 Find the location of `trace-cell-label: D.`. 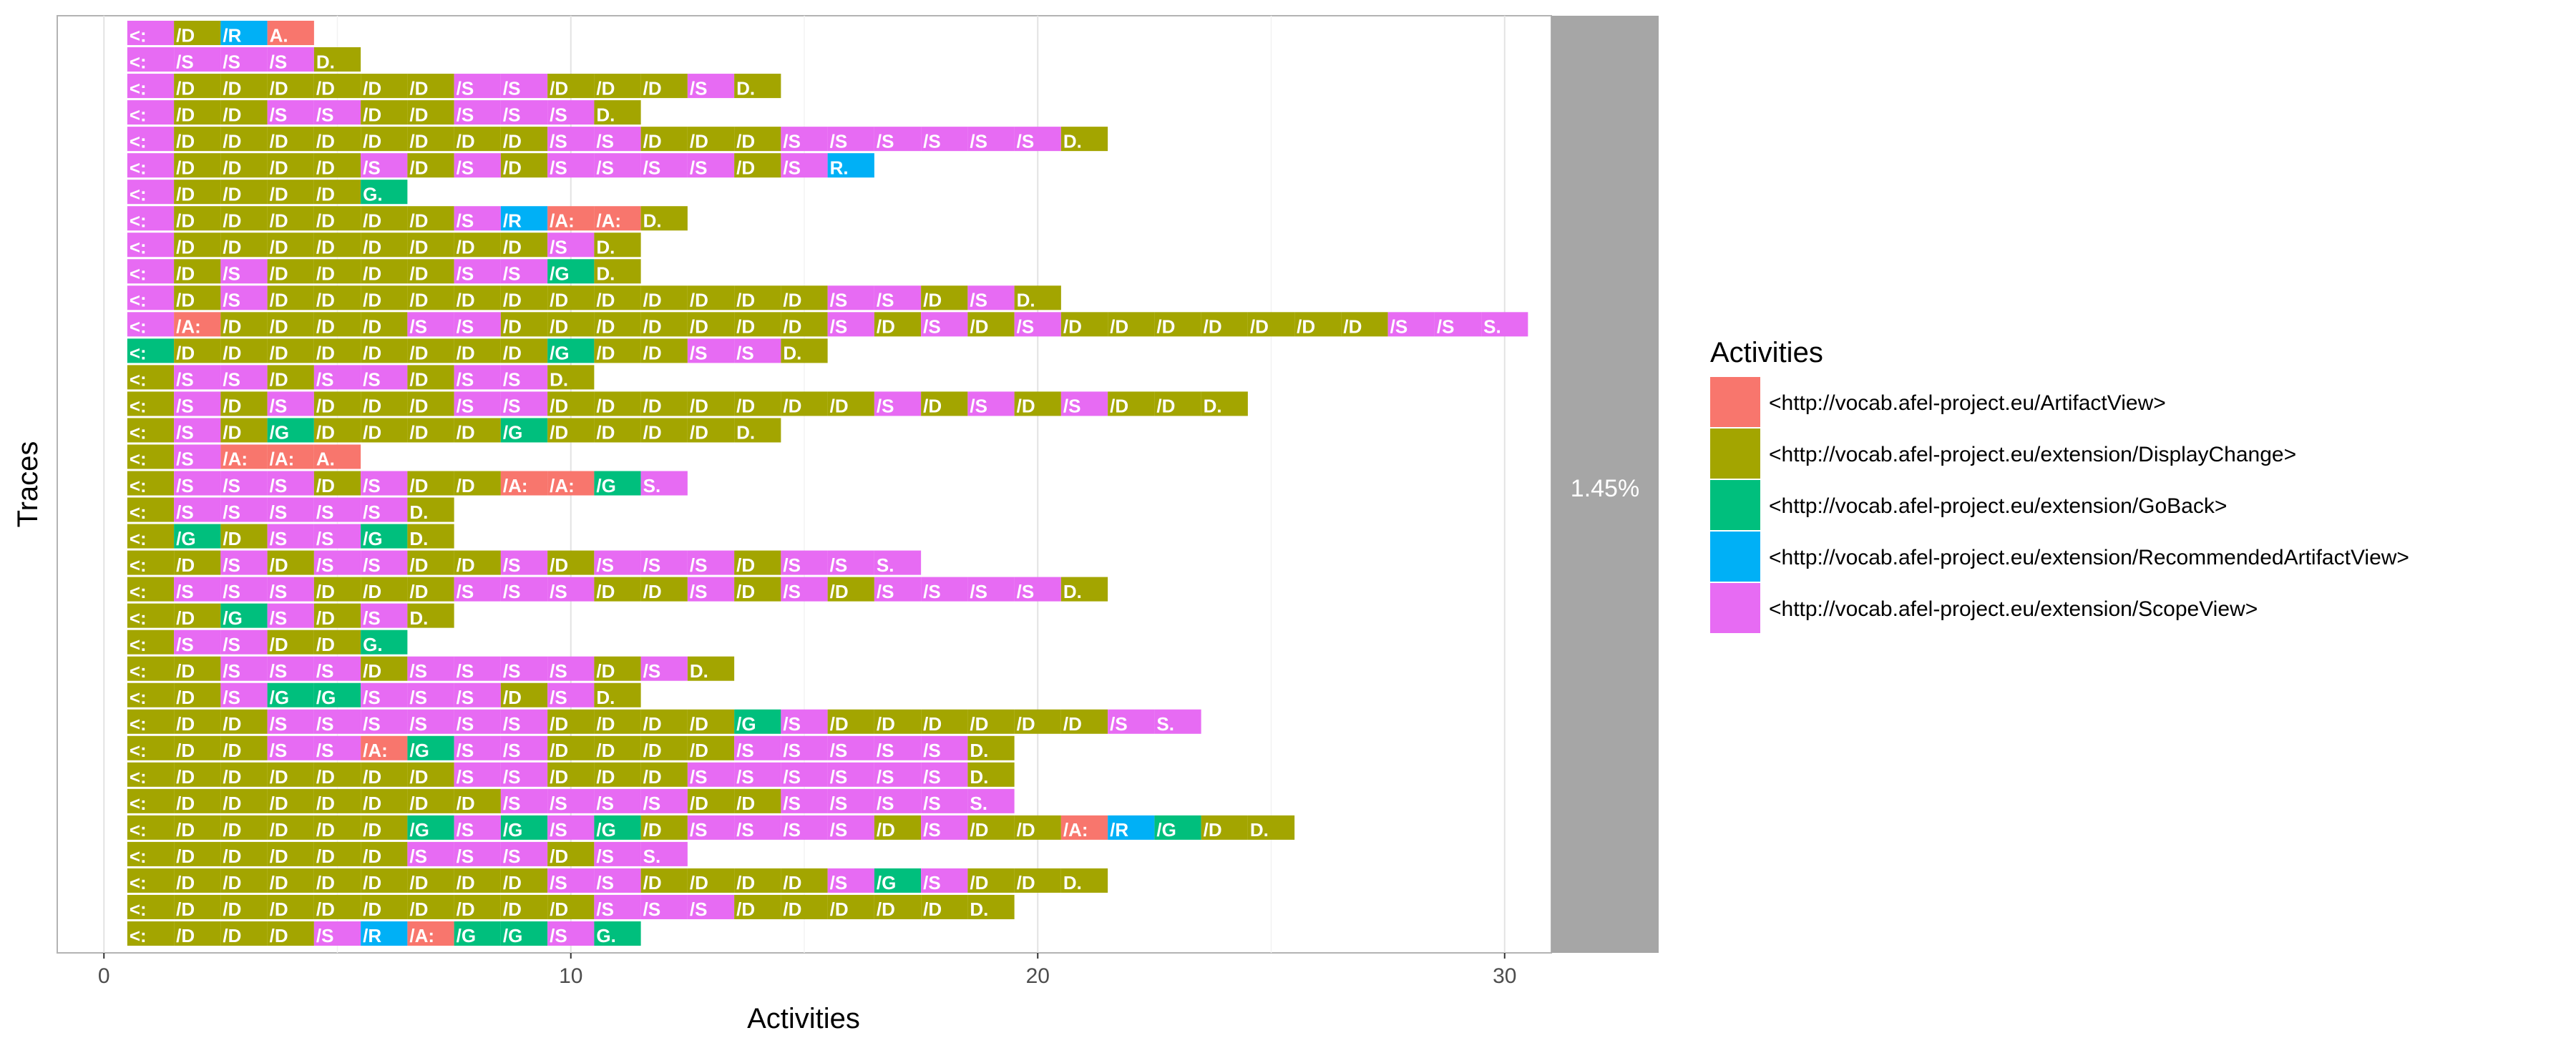

trace-cell-label: D. is located at coordinates (418, 618).